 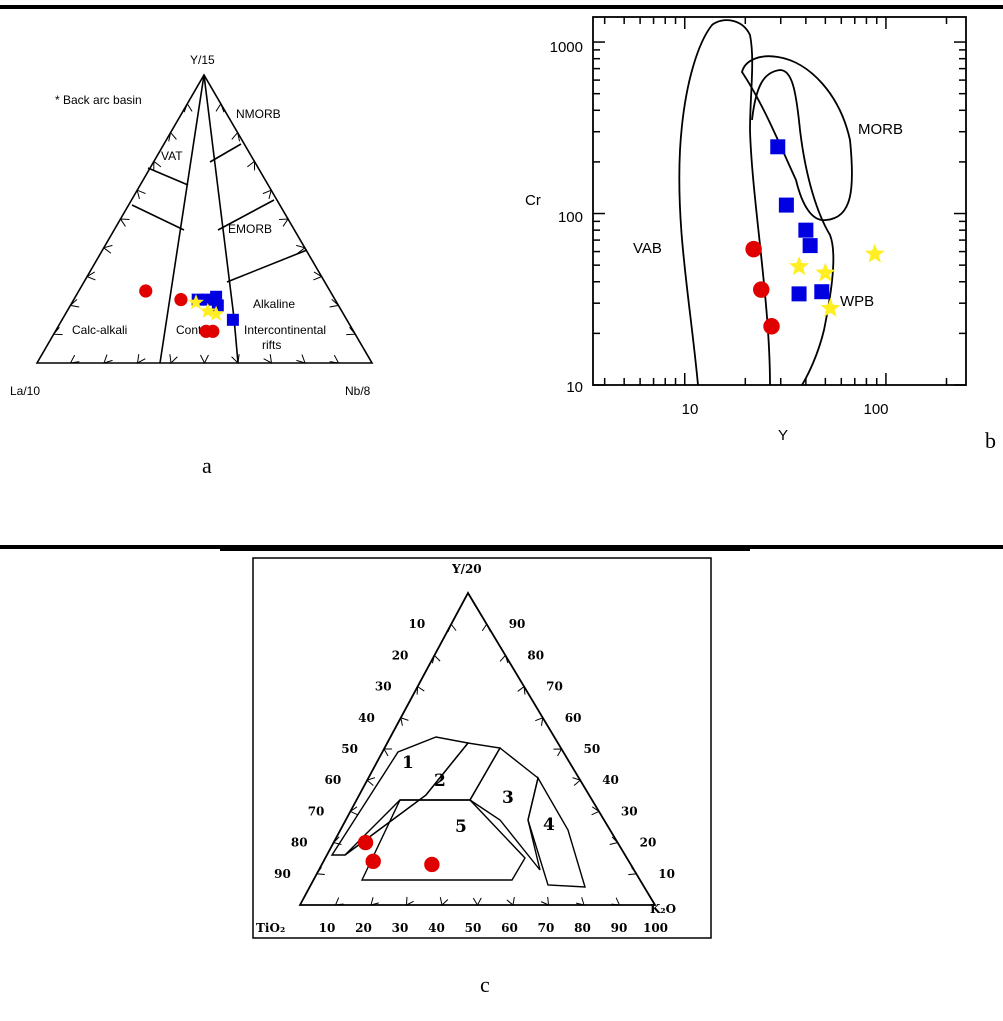 I want to click on panel-c-bottom-tick-label: 70, so click(x=546, y=928).